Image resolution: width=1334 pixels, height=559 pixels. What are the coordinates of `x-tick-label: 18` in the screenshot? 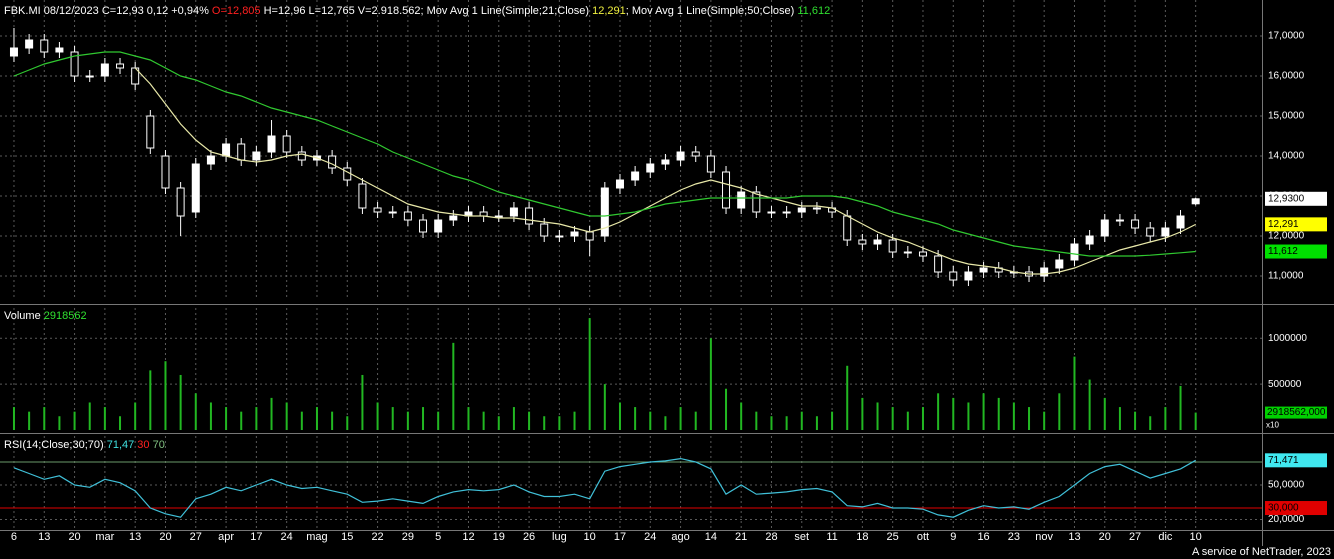 It's located at (862, 537).